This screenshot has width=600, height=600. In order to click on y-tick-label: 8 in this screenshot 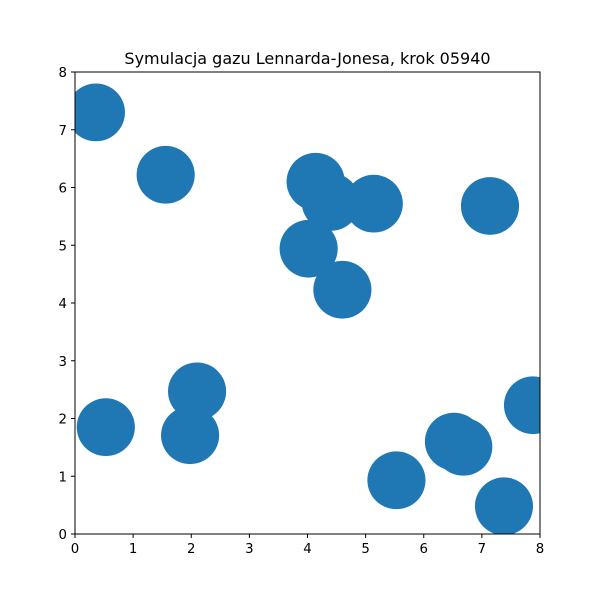, I will do `click(63, 73)`.